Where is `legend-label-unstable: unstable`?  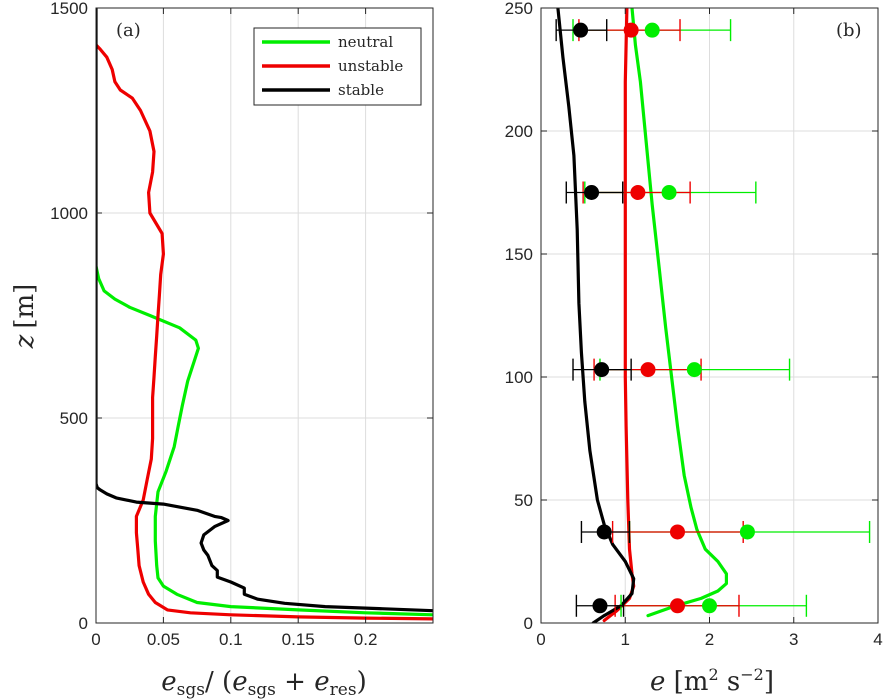 legend-label-unstable: unstable is located at coordinates (370, 66).